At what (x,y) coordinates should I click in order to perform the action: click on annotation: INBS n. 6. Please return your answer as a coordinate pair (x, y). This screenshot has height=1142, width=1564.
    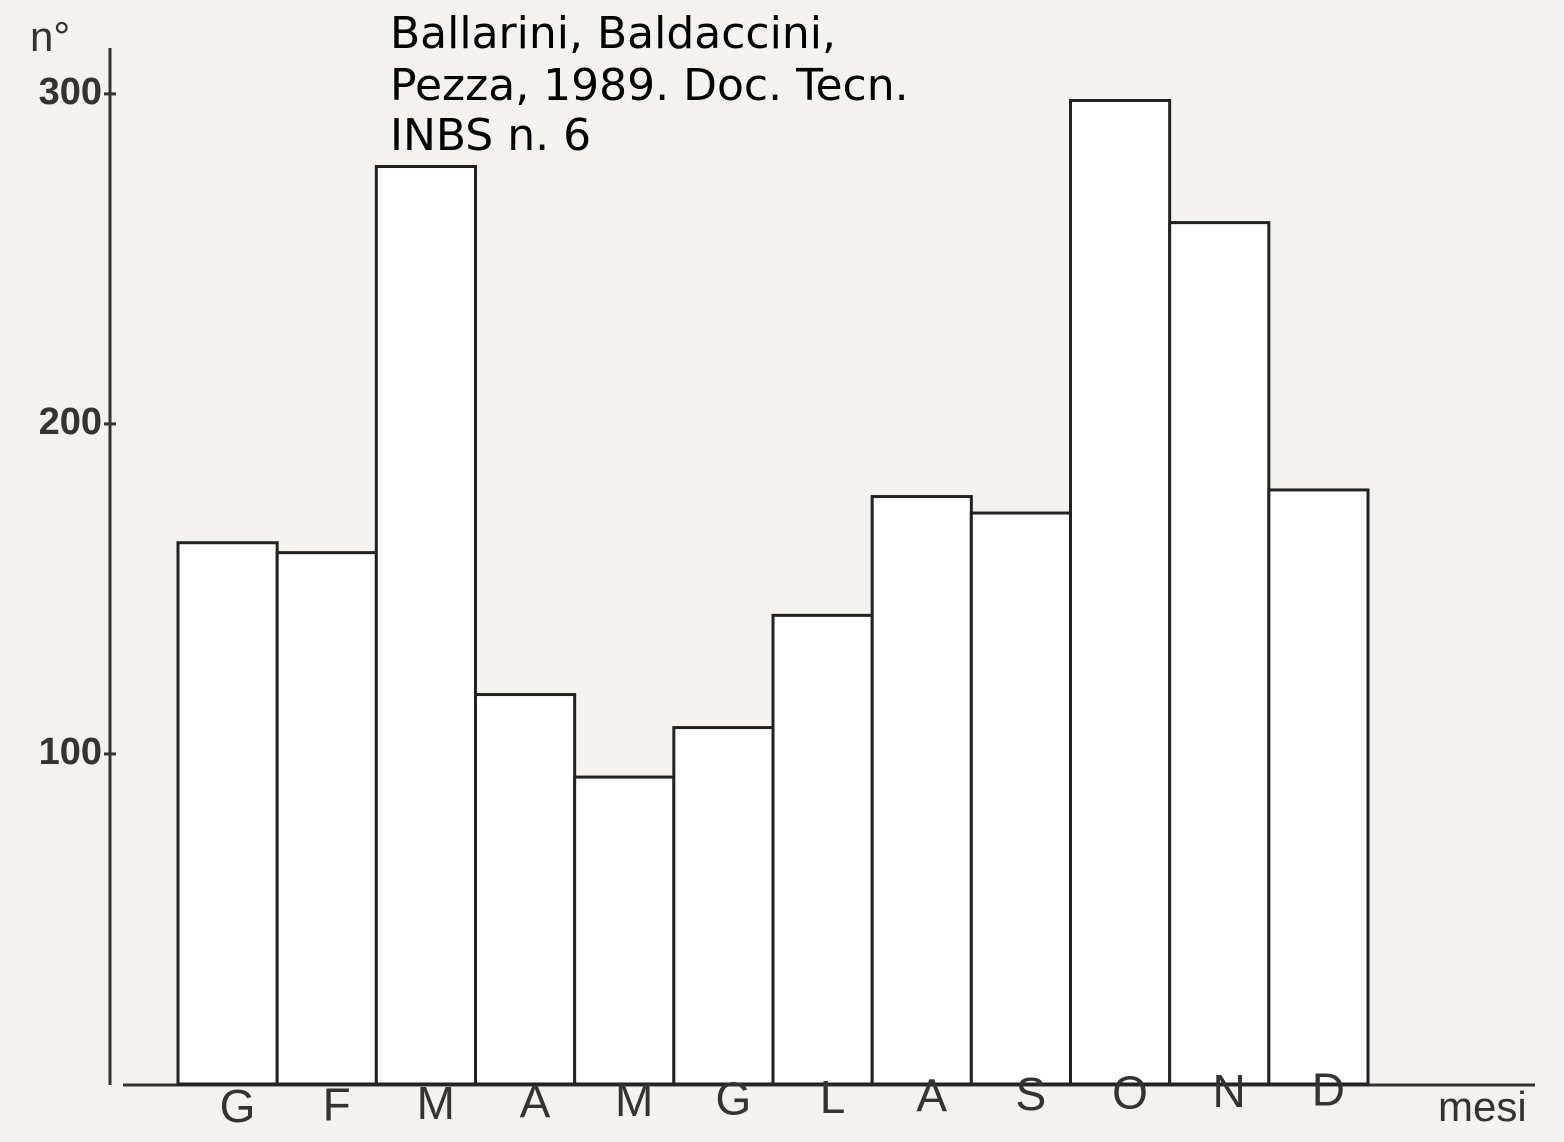
    Looking at the image, I should click on (490, 135).